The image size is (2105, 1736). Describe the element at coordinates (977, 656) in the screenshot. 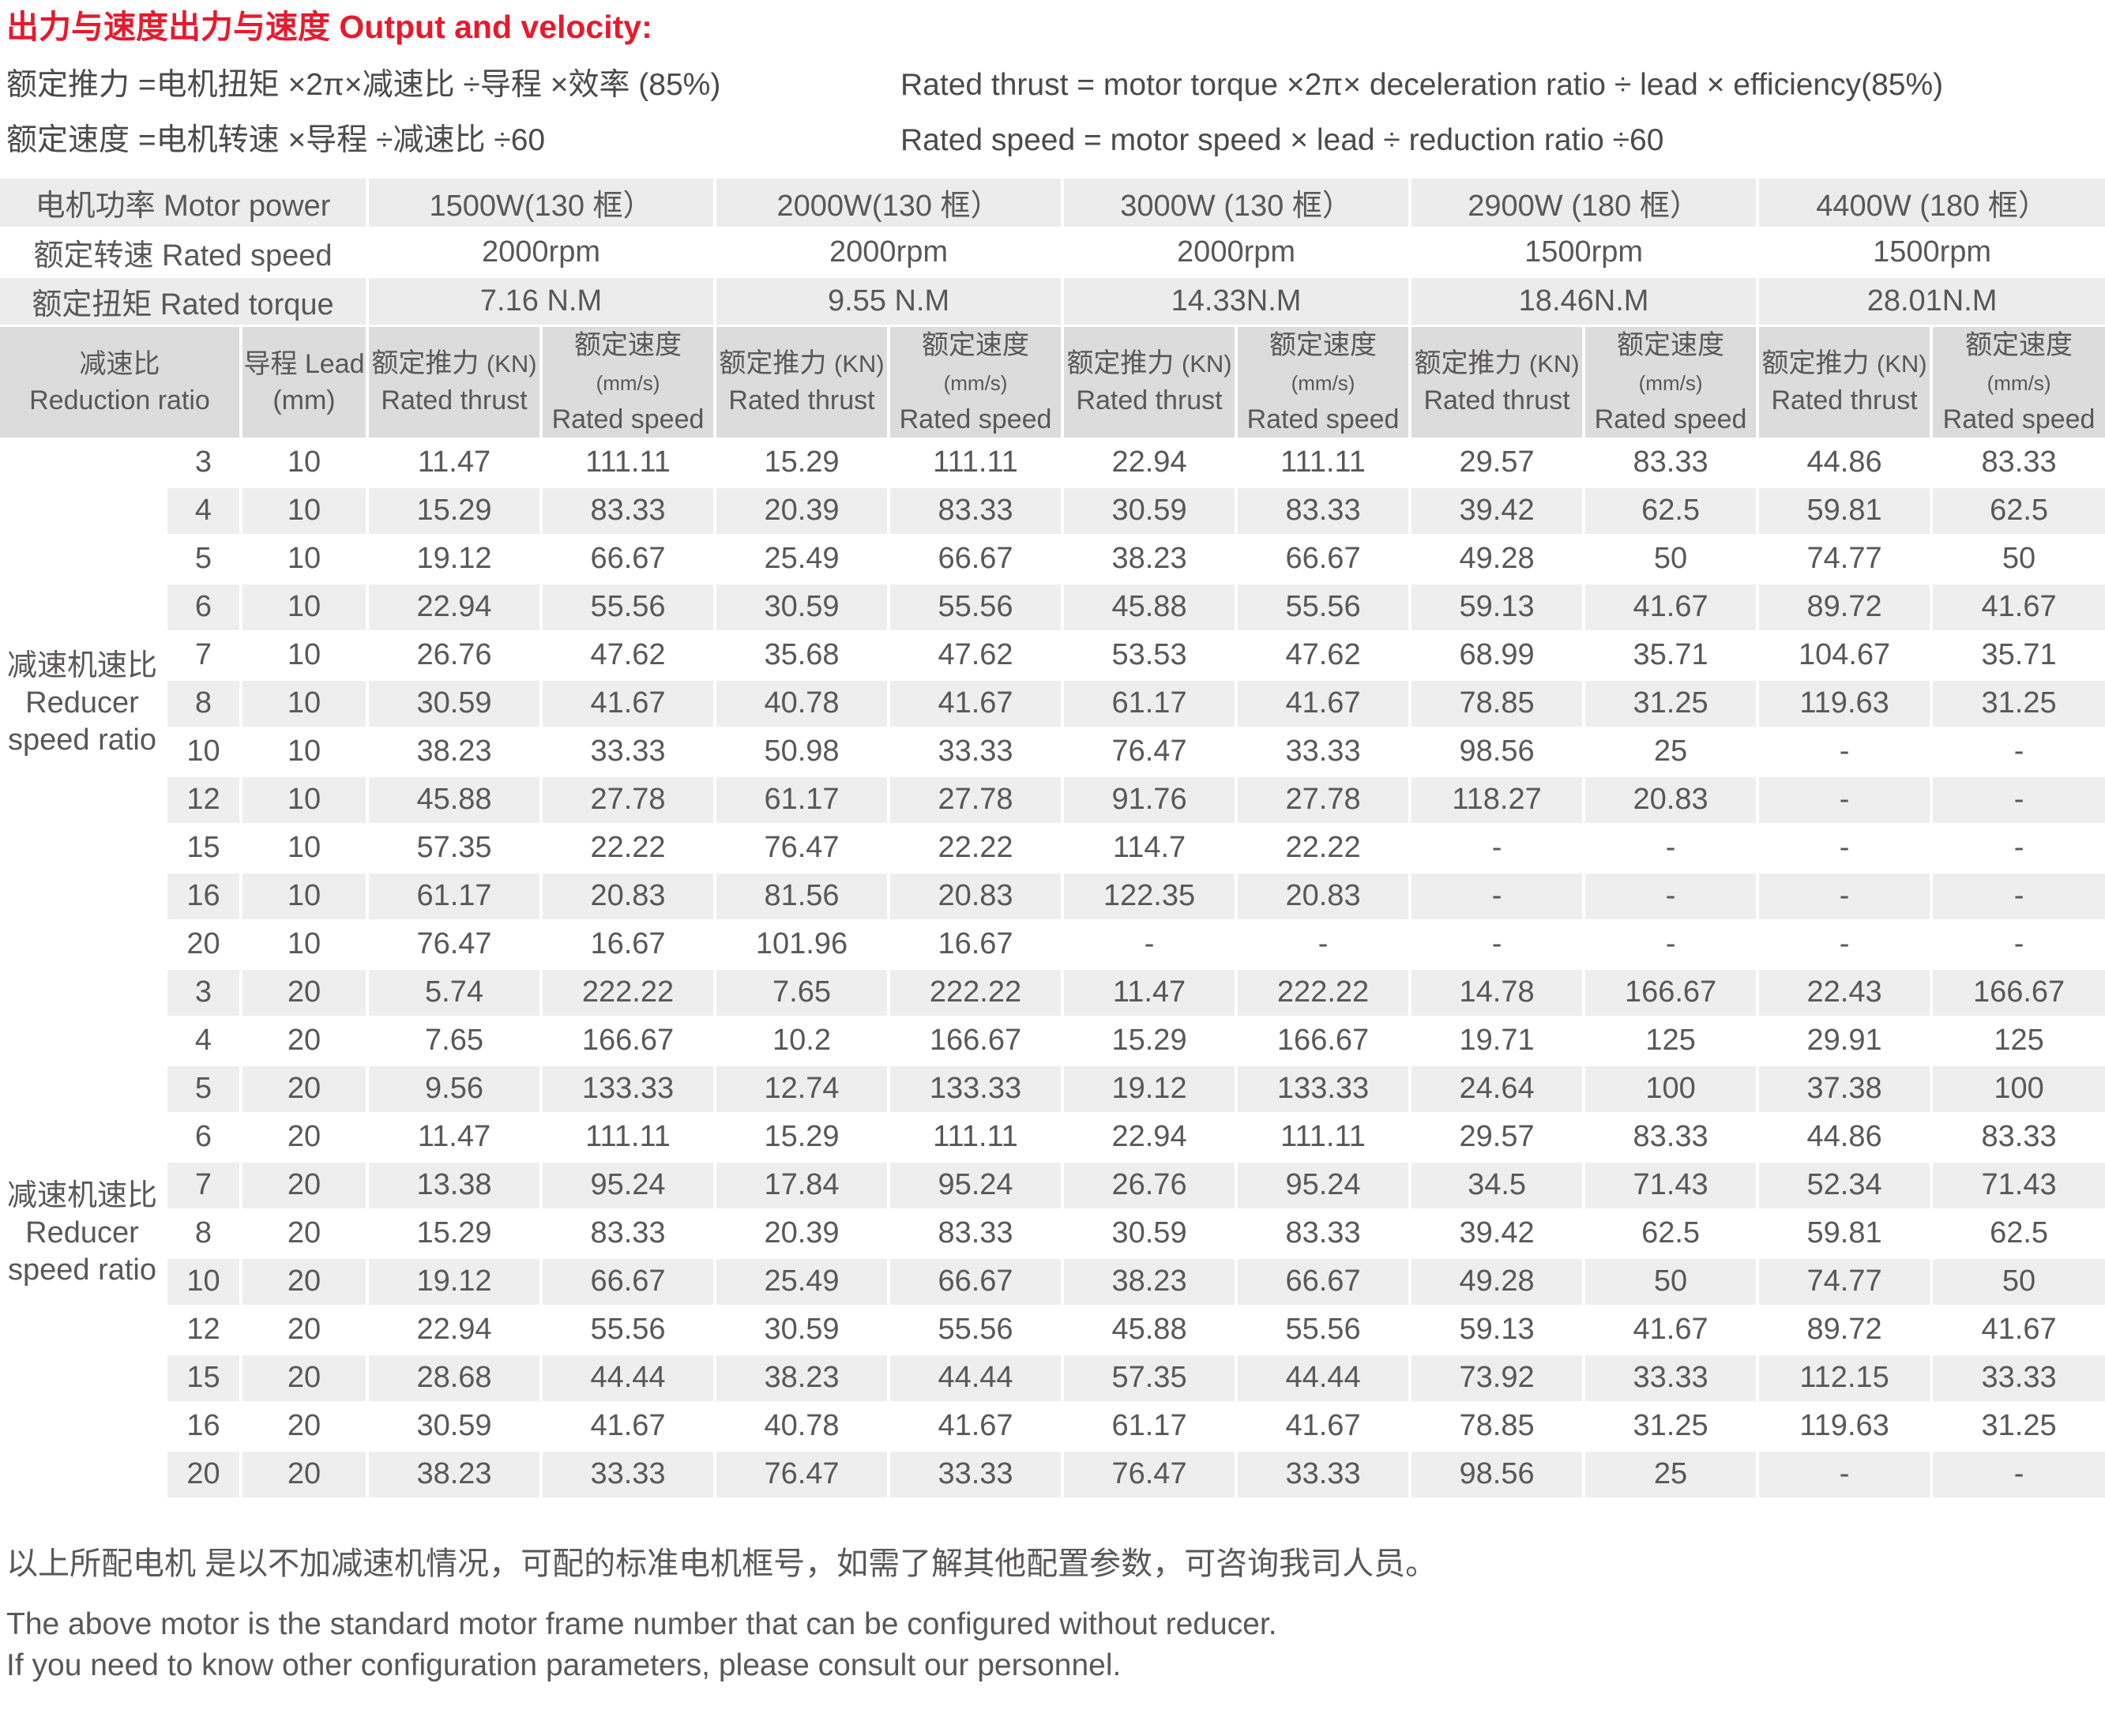

I see `speed-value-cell: 47.62` at that location.